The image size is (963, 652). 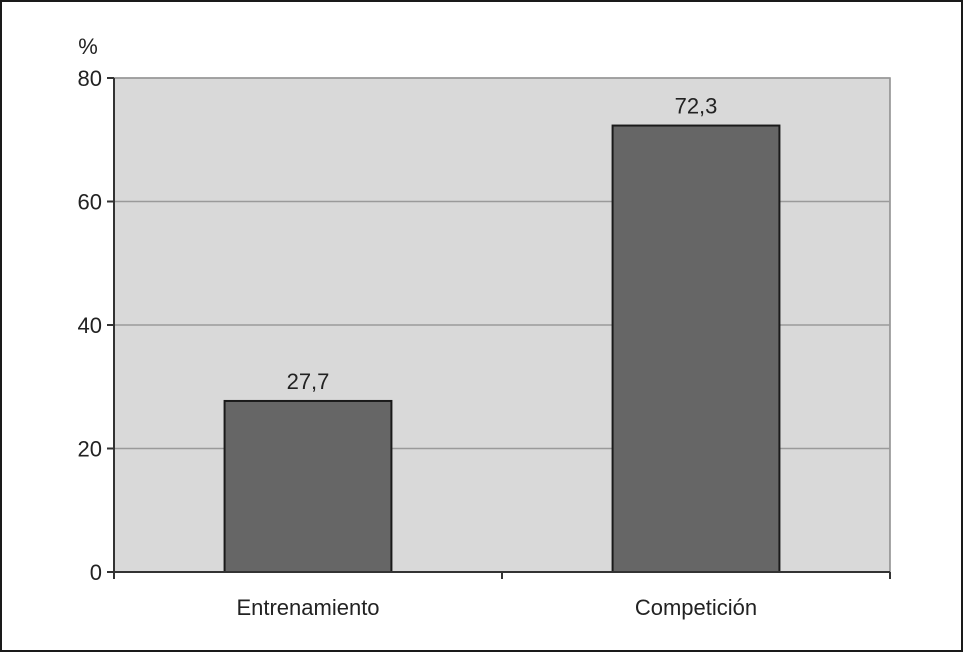 I want to click on y-axis-unit-label: %, so click(x=88, y=46).